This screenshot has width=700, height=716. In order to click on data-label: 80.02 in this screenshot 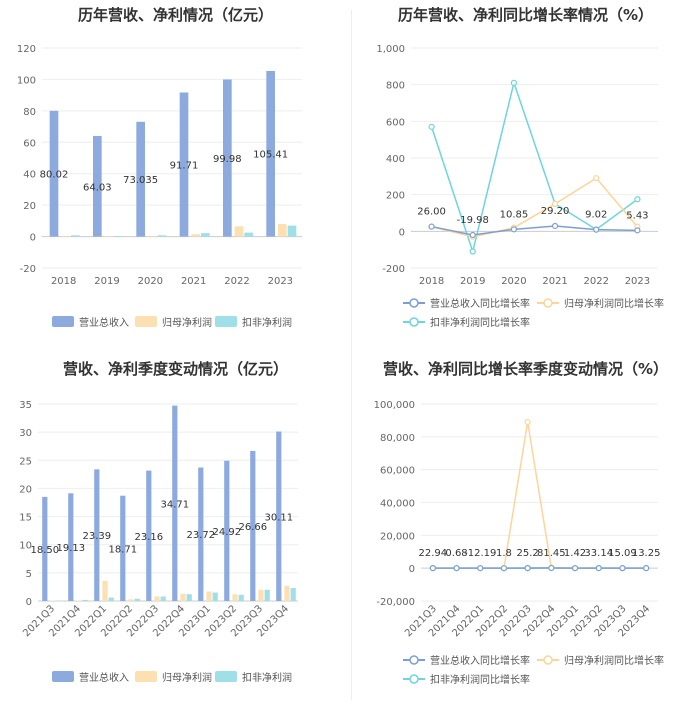, I will do `click(54, 175)`.